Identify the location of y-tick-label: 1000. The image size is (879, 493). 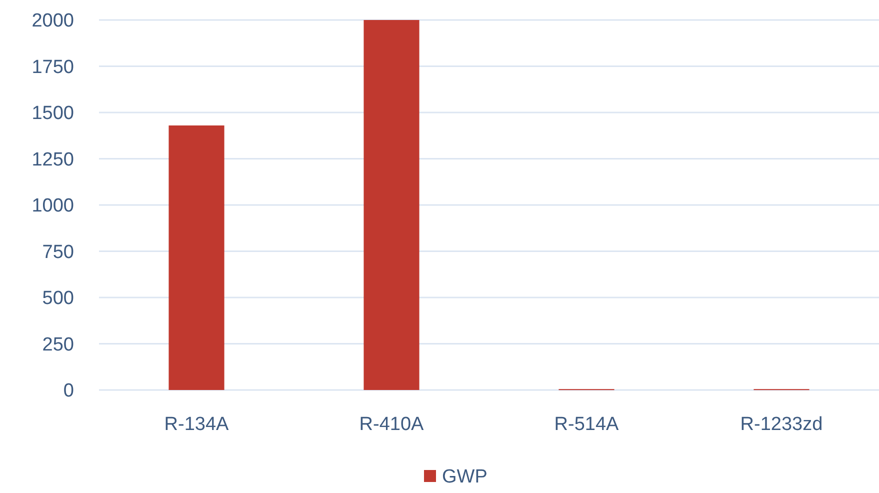
(53, 206).